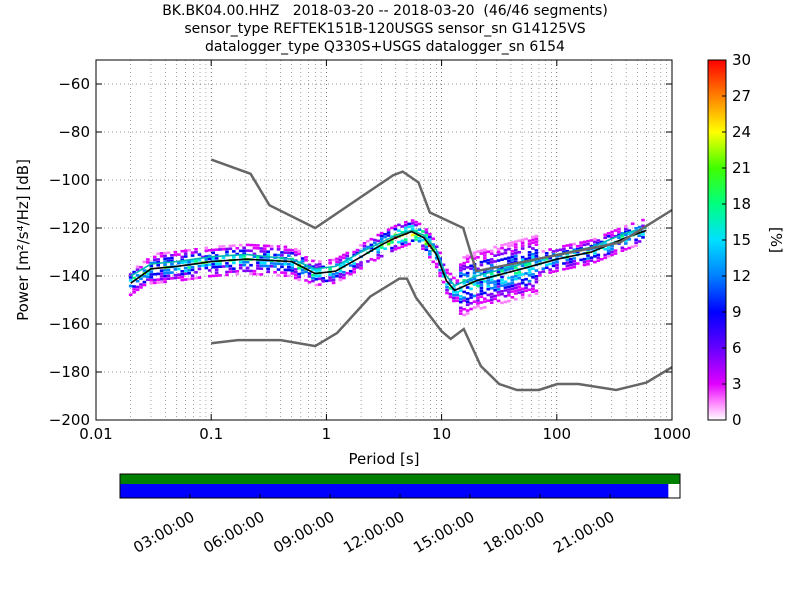 Image resolution: width=800 pixels, height=600 pixels. Describe the element at coordinates (69, 420) in the screenshot. I see `y-tick-label: −200` at that location.